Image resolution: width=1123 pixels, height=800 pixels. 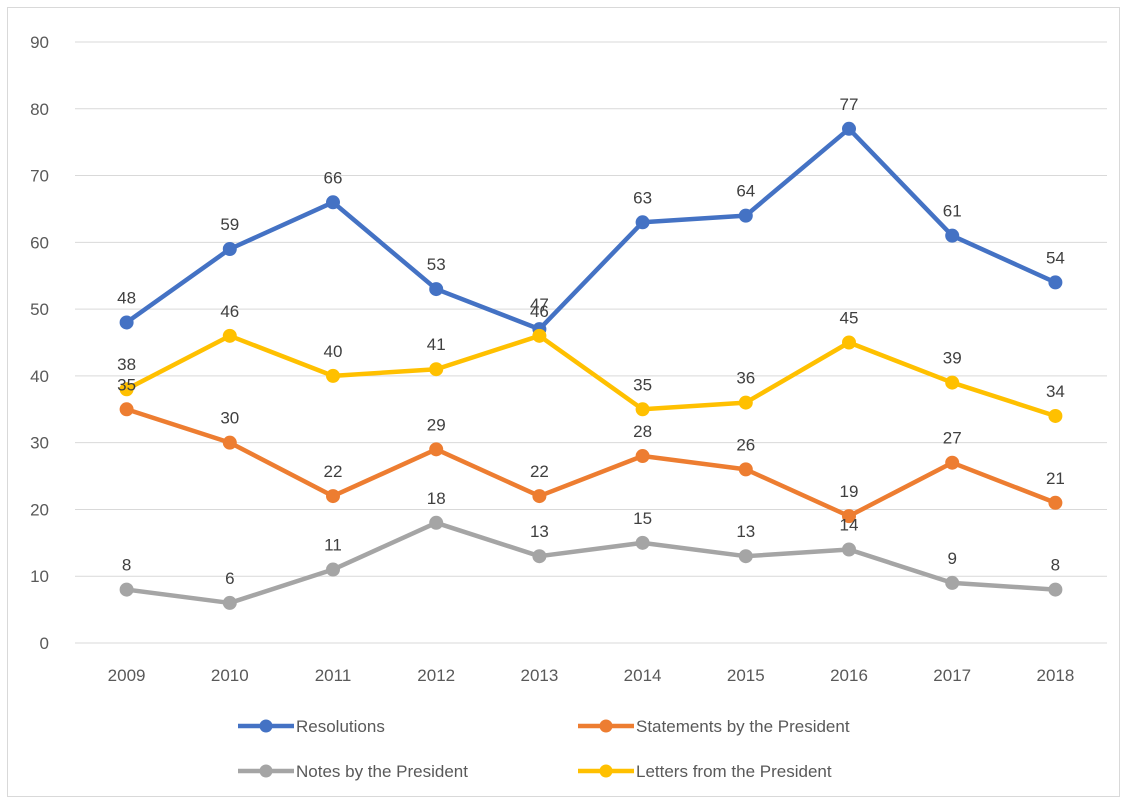 What do you see at coordinates (436, 264) in the screenshot?
I see `data-label: 53` at bounding box center [436, 264].